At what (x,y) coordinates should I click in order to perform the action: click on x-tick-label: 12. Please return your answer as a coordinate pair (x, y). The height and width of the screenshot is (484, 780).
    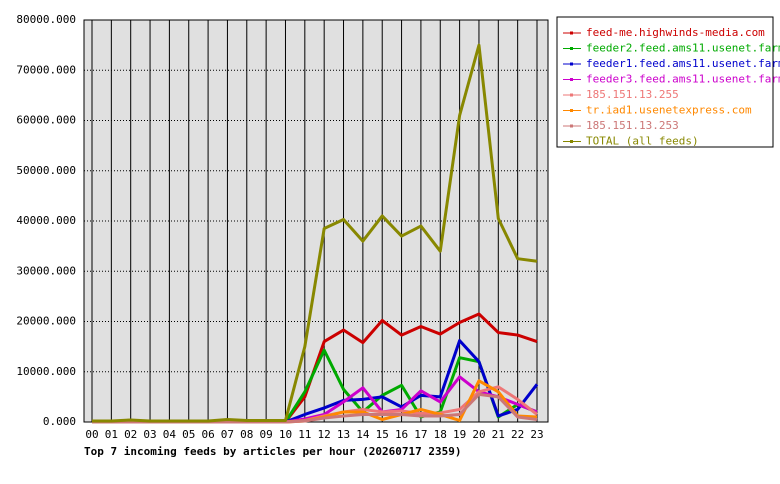
    Looking at the image, I should click on (324, 434).